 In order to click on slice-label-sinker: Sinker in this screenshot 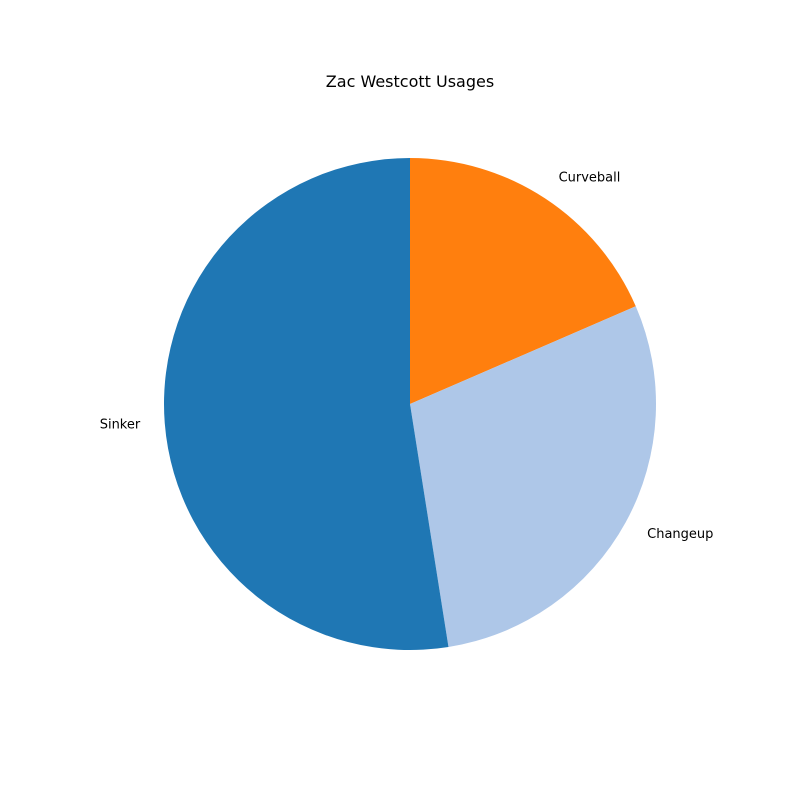, I will do `click(120, 425)`.